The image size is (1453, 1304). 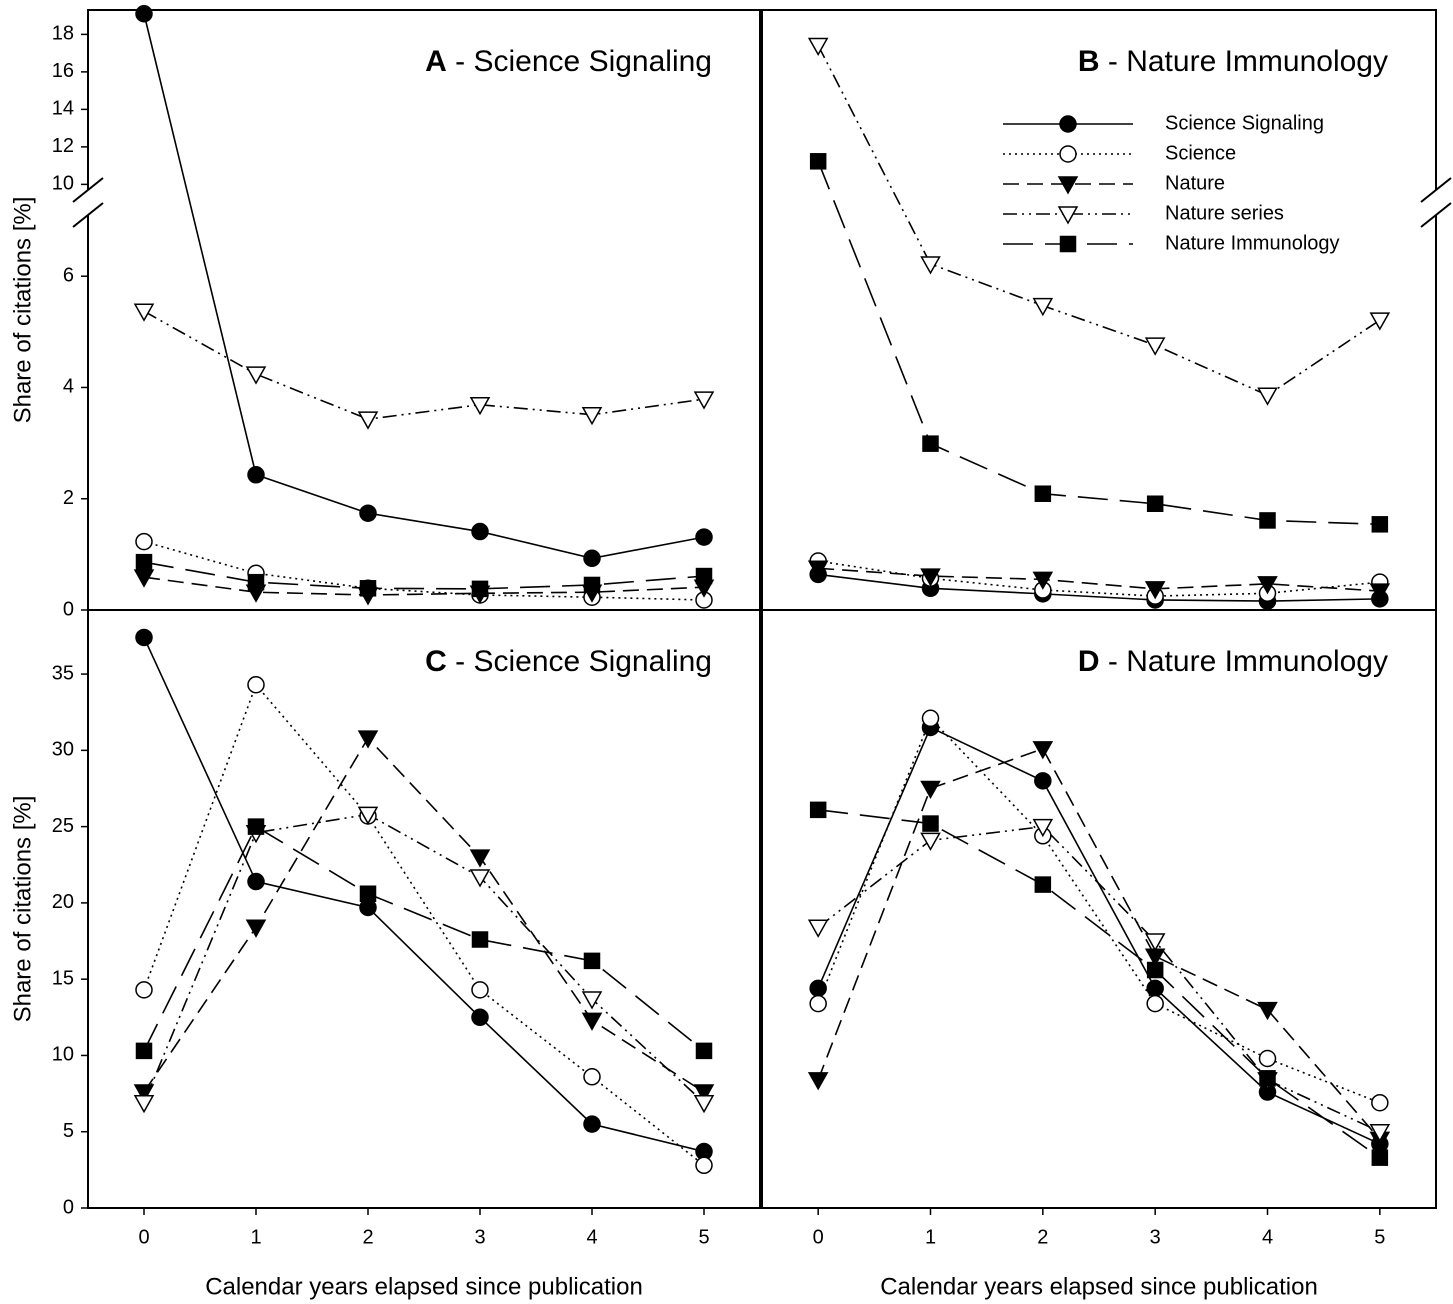 I want to click on legend-label: Nature, so click(x=1195, y=183).